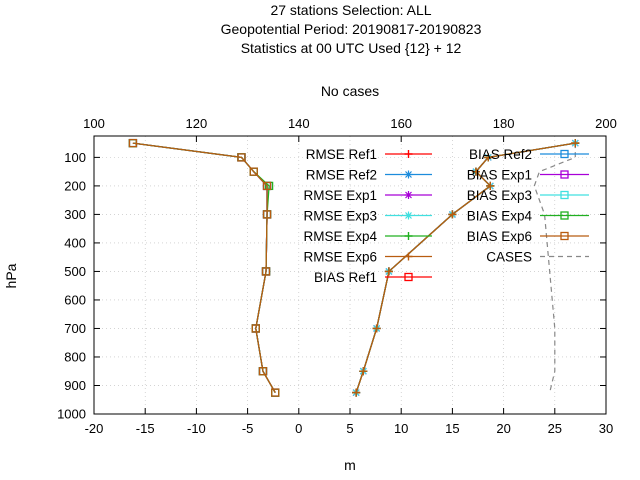  Describe the element at coordinates (299, 123) in the screenshot. I see `x2-tick-label: 140` at that location.